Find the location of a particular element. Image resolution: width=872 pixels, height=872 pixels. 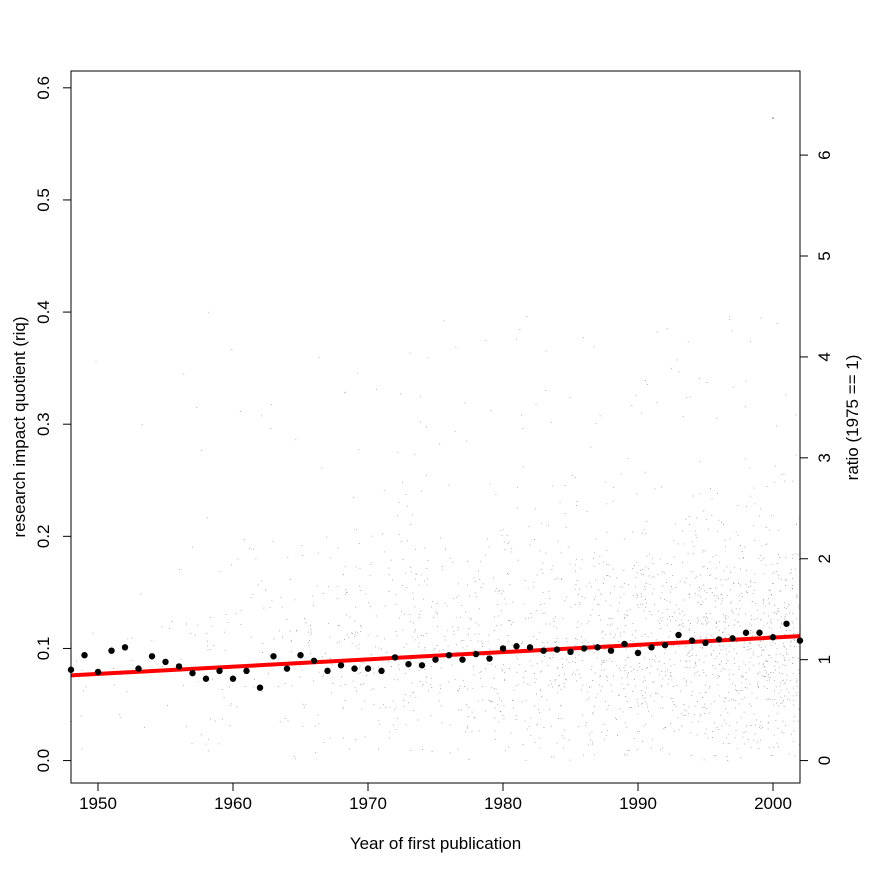

y-tick-label: 0.5 is located at coordinates (43, 200).